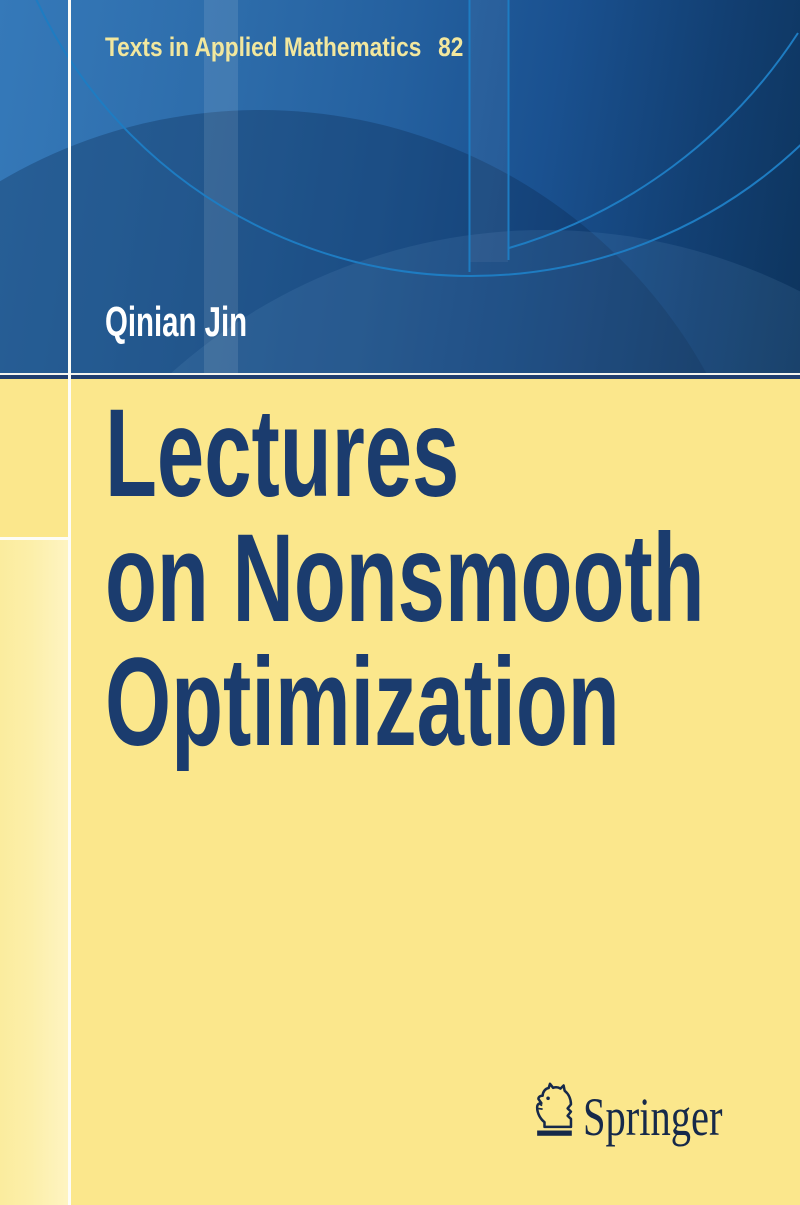 The width and height of the screenshot is (800, 1205). What do you see at coordinates (554, 1105) in the screenshot?
I see `knight-outline` at bounding box center [554, 1105].